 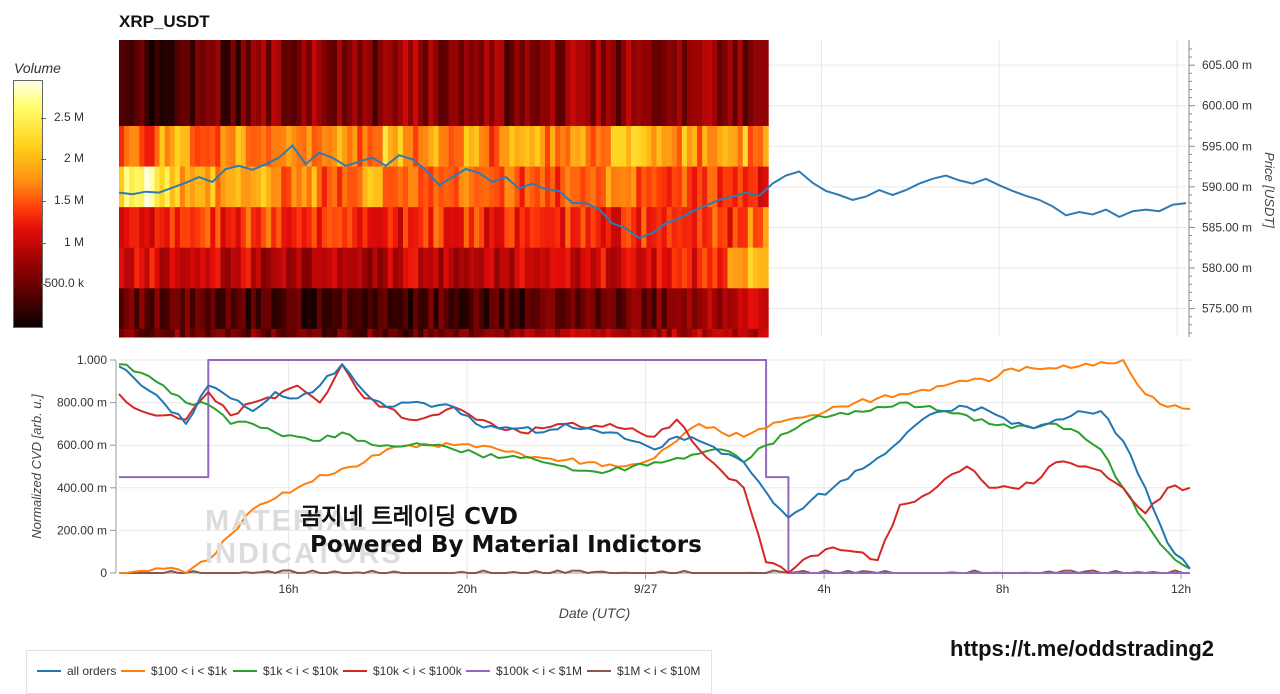 I want to click on price-tick-label: 580.00 m, so click(x=1227, y=268).